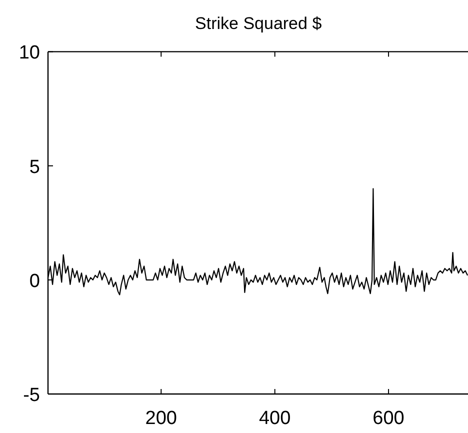 This screenshot has width=468, height=433. I want to click on y-tick-label: 10, so click(29, 53).